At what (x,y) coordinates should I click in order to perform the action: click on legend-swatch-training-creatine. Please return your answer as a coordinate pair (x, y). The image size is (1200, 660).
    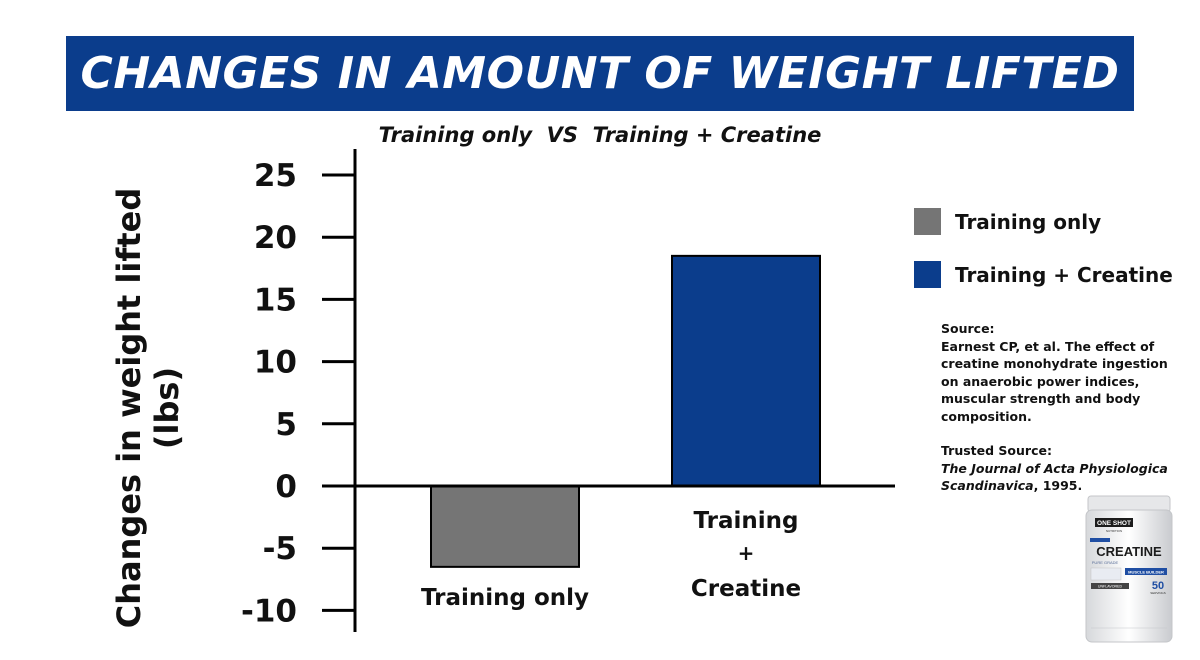
    Looking at the image, I should click on (927, 274).